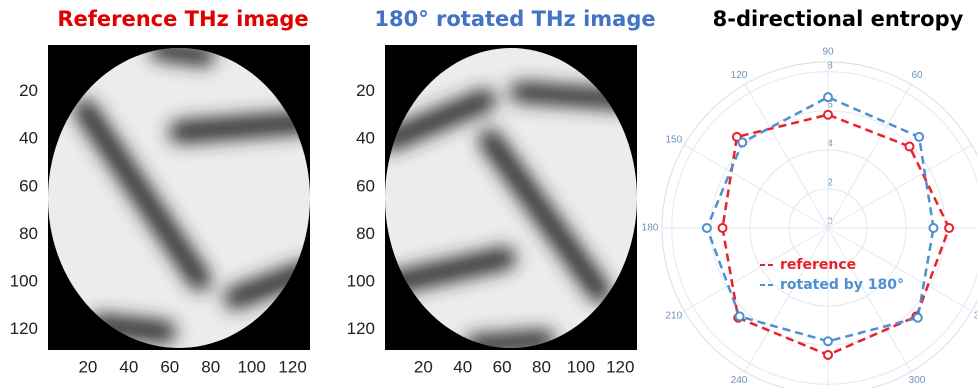  Describe the element at coordinates (674, 140) in the screenshot. I see `theta-tick-label: 150` at that location.